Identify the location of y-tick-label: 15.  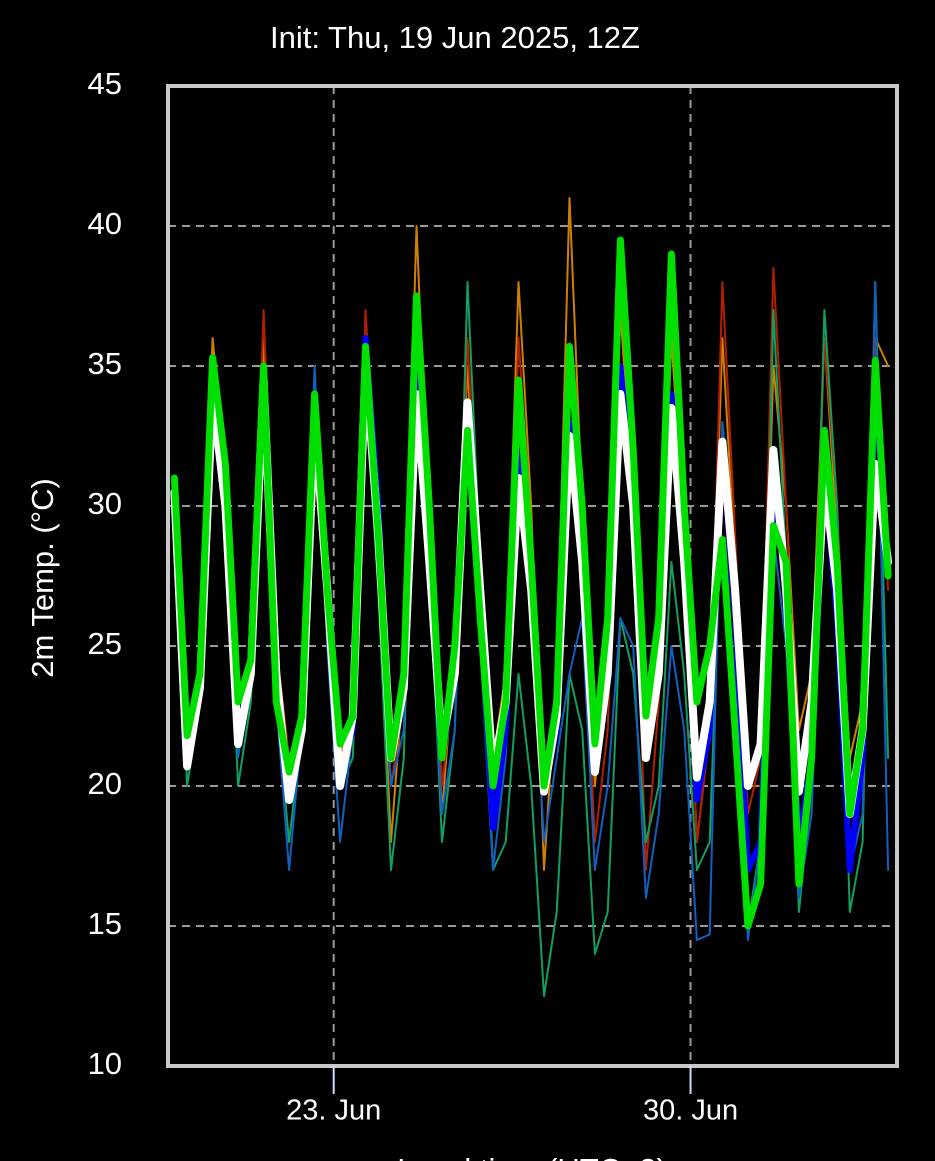
(105, 923).